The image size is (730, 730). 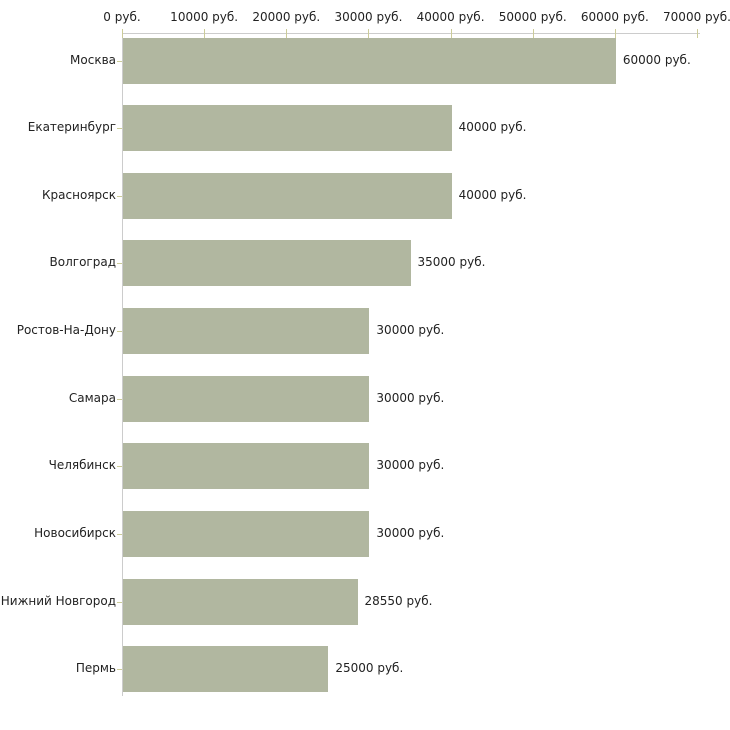 I want to click on category-label: Красноярск, so click(x=79, y=194).